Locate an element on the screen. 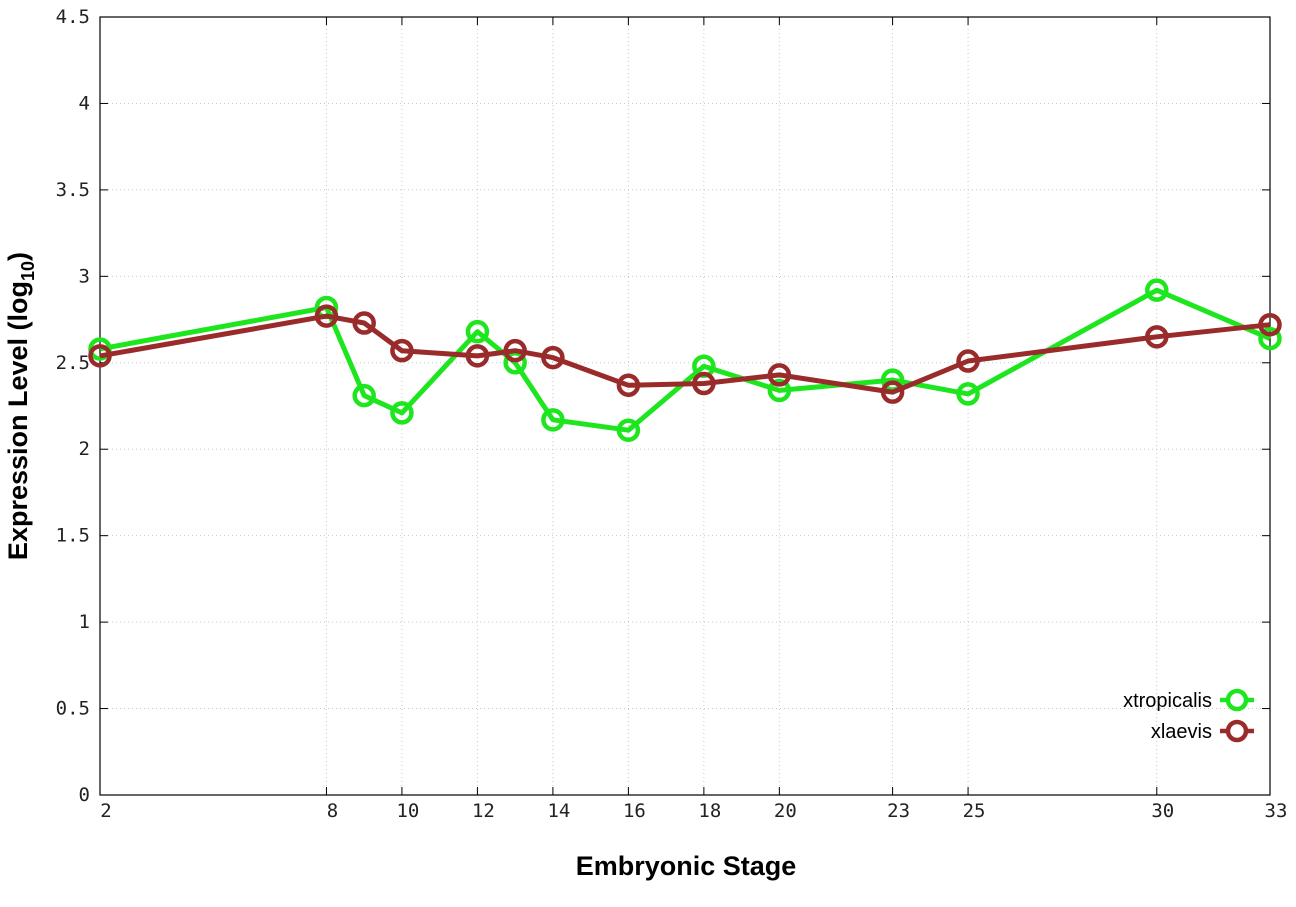 The width and height of the screenshot is (1296, 907). legend: xtropicalis xlaevis is located at coordinates (1188, 715).